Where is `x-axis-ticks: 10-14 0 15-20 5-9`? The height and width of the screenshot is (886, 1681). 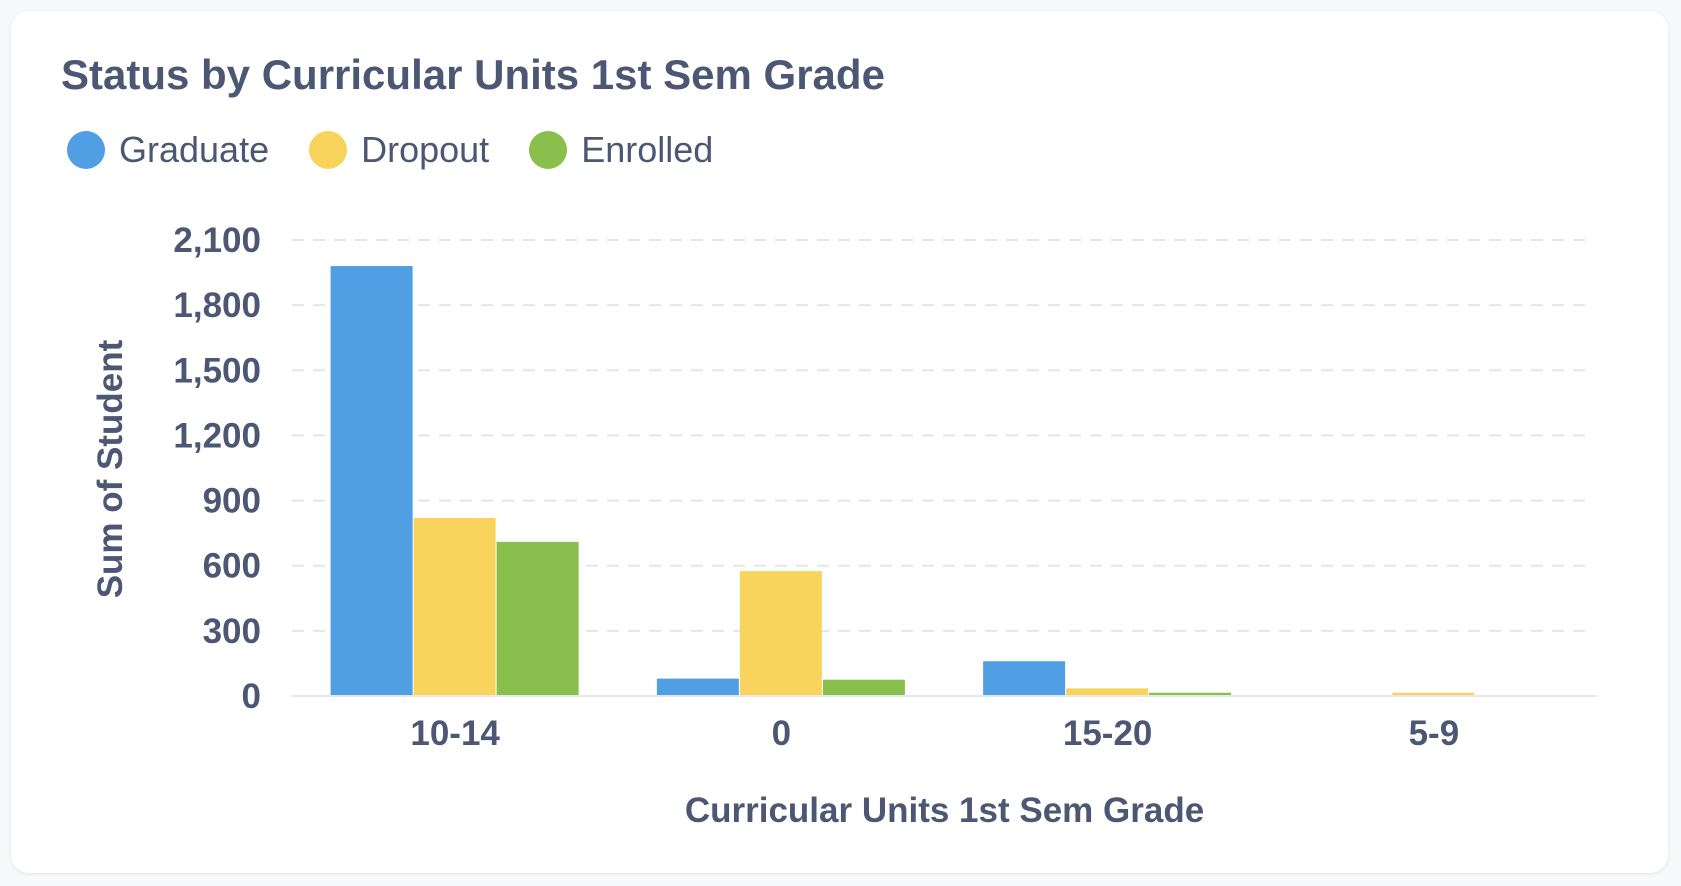 x-axis-ticks: 10-14 0 15-20 5-9 is located at coordinates (934, 733).